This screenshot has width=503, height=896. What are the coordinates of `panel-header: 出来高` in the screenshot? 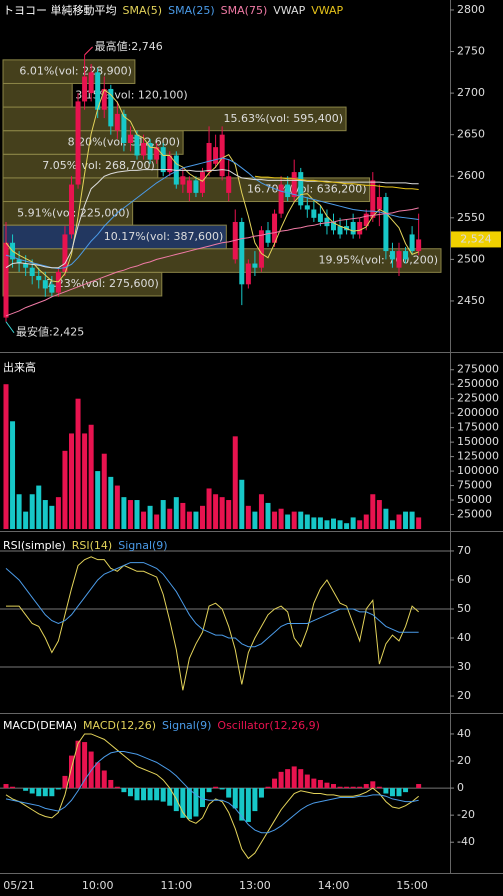 It's located at (19, 367).